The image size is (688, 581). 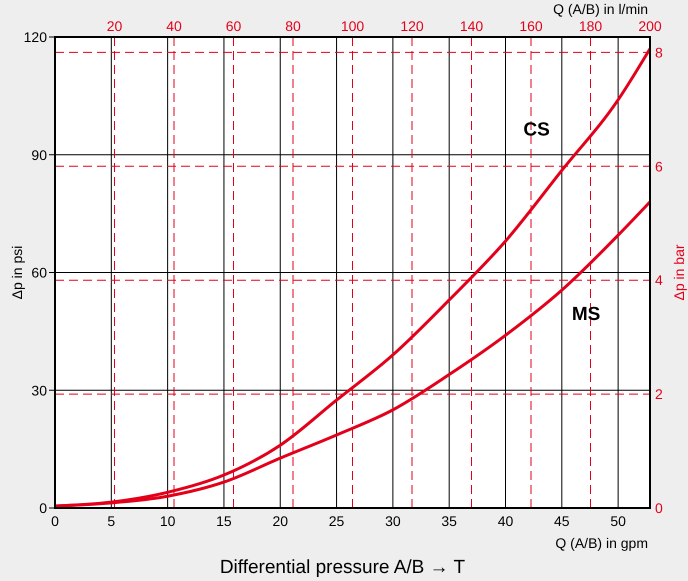 I want to click on x2-tick-label: 40, so click(x=174, y=26).